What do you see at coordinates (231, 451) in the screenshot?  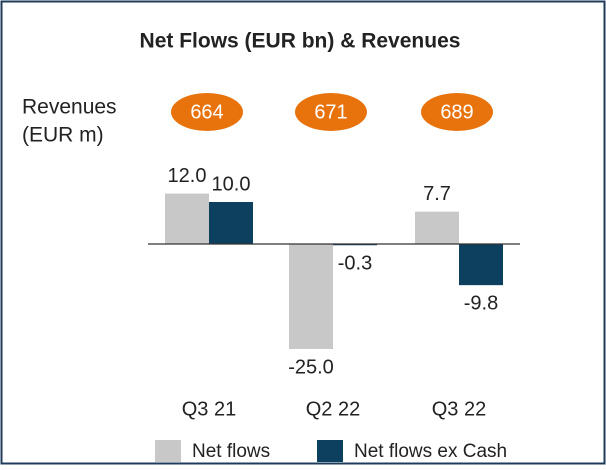 I see `legend-label: Net flows` at bounding box center [231, 451].